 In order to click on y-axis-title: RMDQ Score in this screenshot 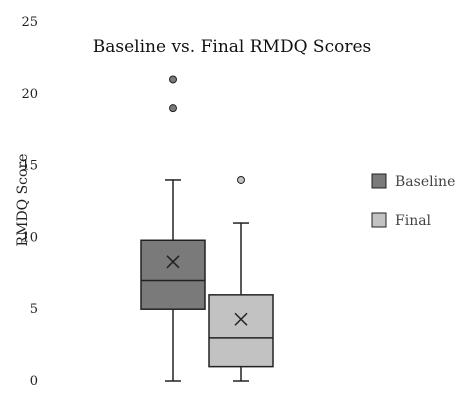, I will do `click(23, 200)`.